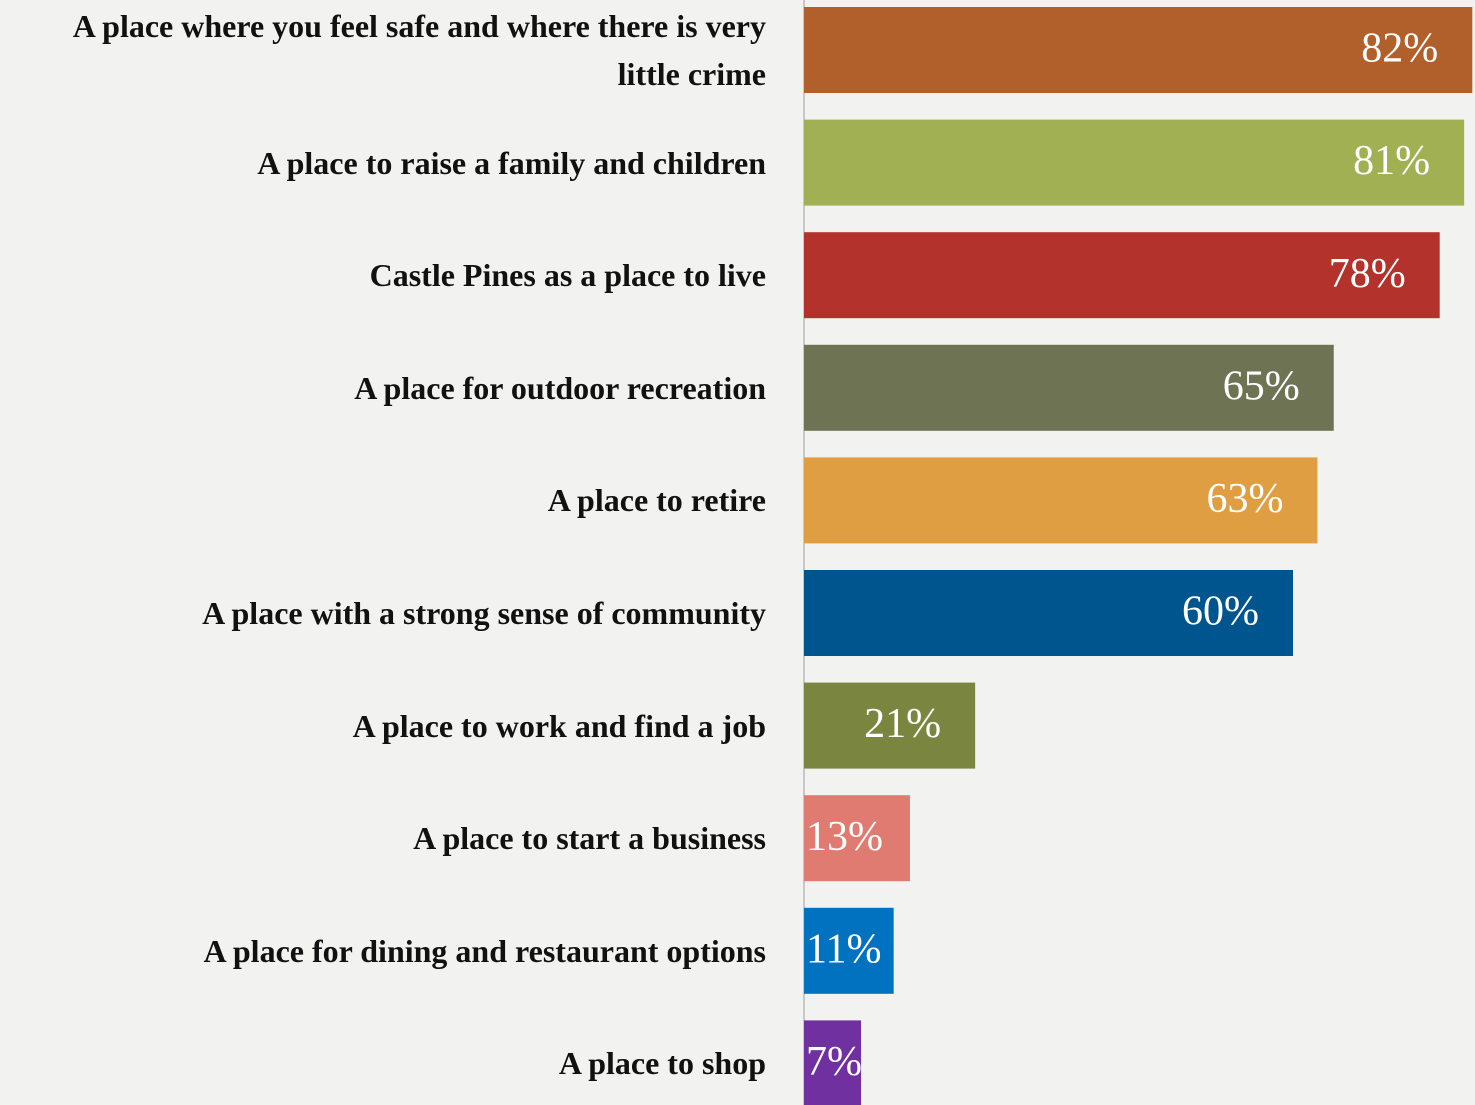  What do you see at coordinates (1244, 499) in the screenshot?
I see `value-label: 63%` at bounding box center [1244, 499].